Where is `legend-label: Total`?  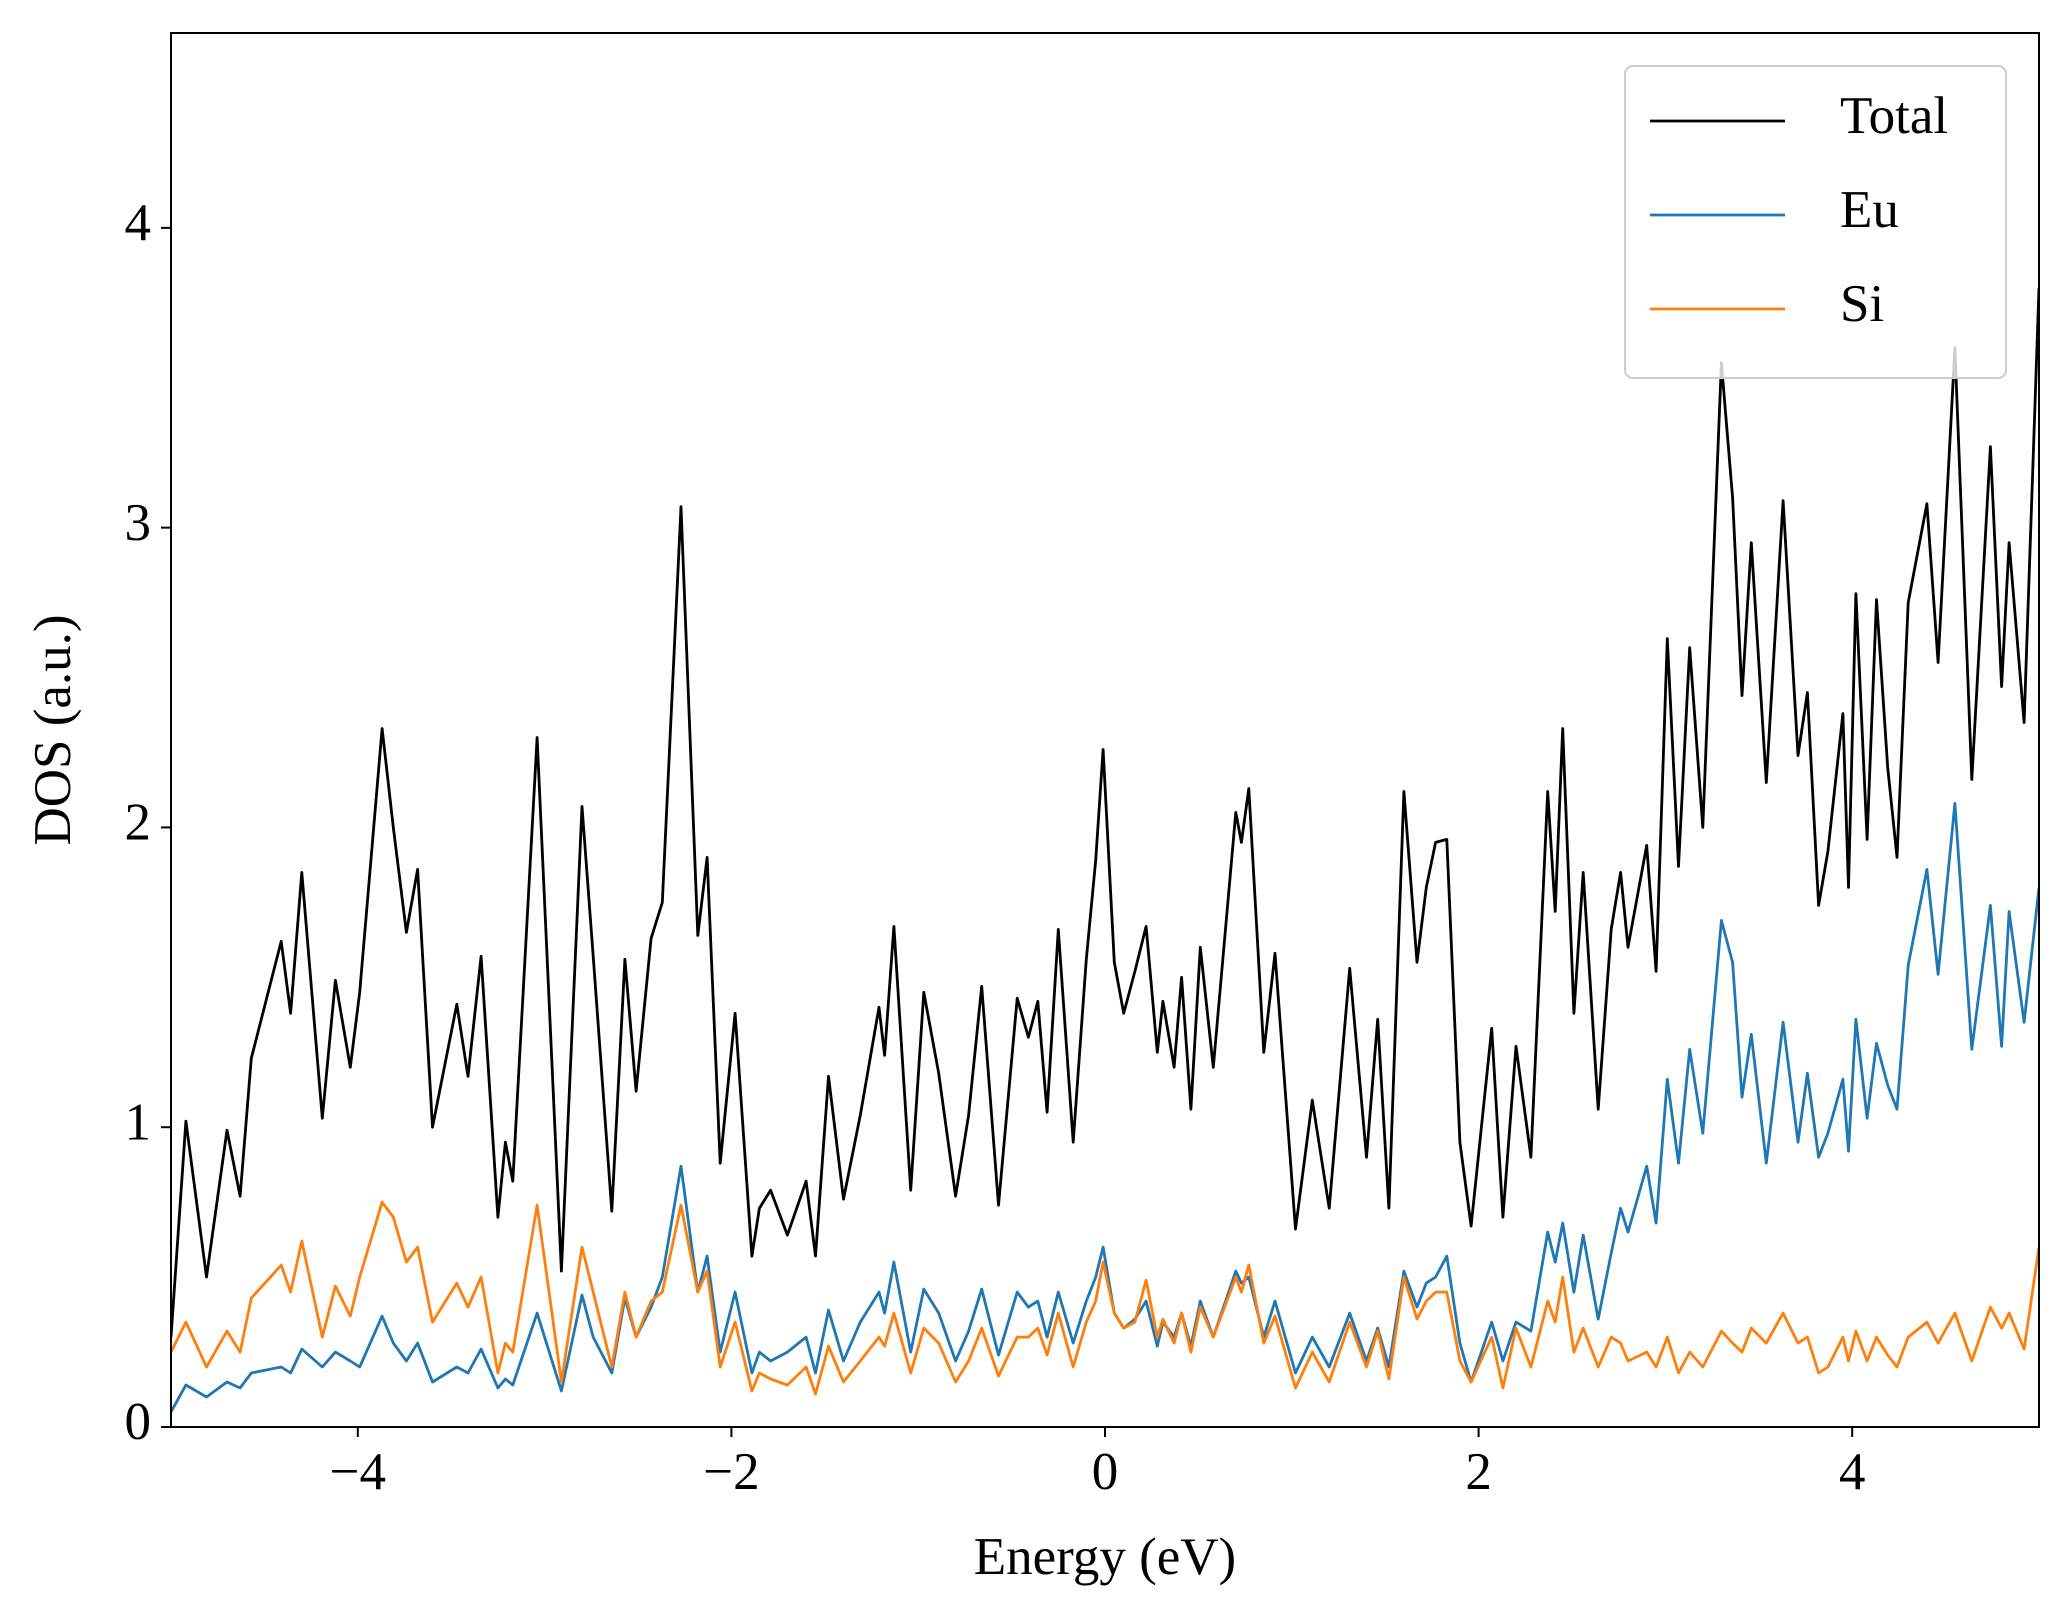
legend-label: Total is located at coordinates (1894, 116).